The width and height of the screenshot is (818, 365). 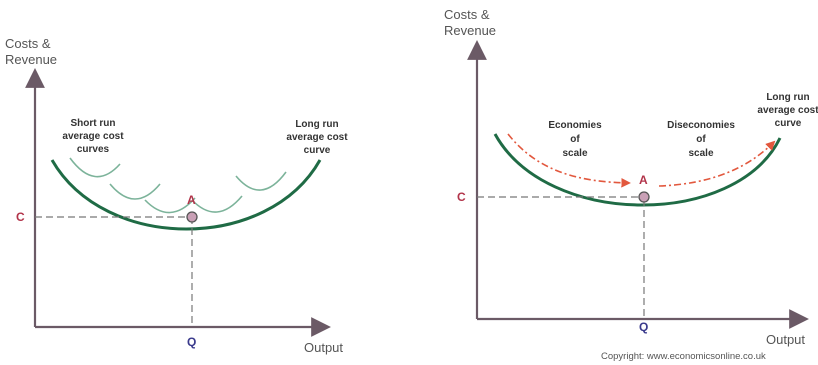 What do you see at coordinates (323, 347) in the screenshot?
I see `left-x-axis-label: Output` at bounding box center [323, 347].